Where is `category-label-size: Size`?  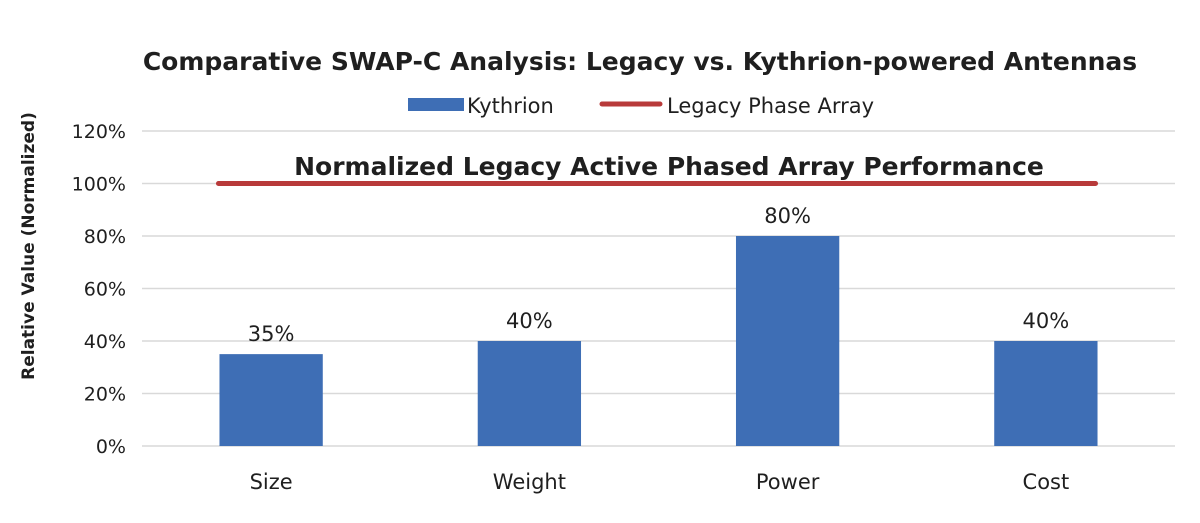 category-label-size: Size is located at coordinates (271, 482).